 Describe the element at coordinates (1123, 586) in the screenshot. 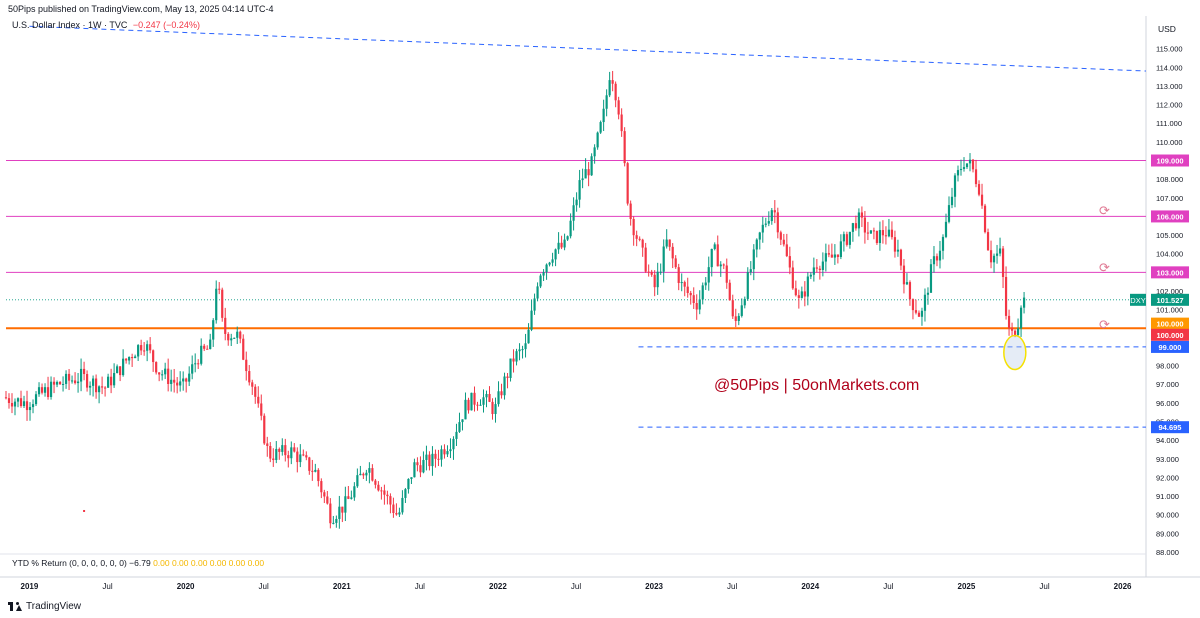

I see `x-tick-label: 2026` at that location.